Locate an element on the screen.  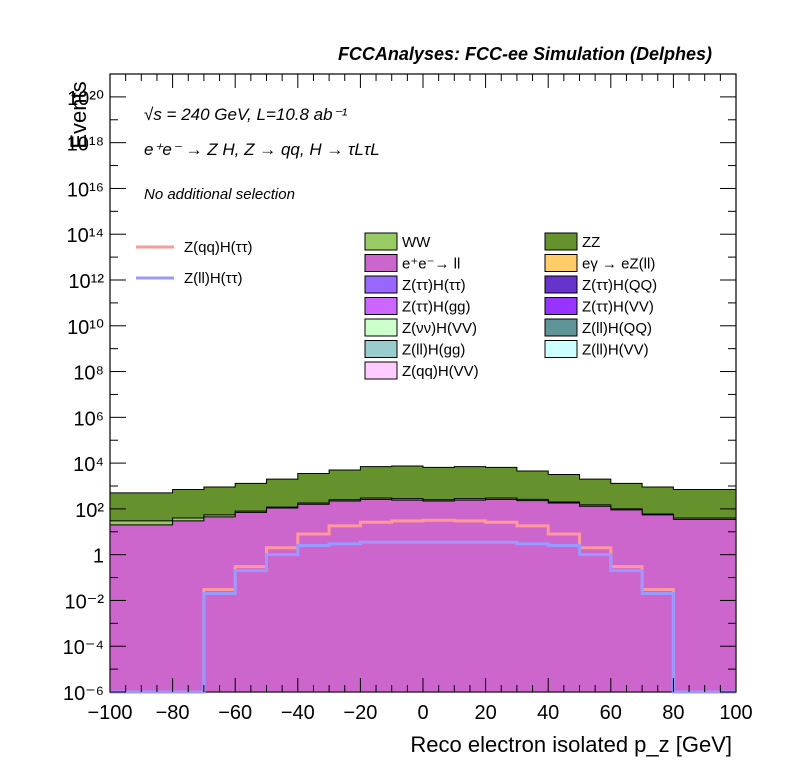
x-tick-label: −20 is located at coordinates (360, 713).